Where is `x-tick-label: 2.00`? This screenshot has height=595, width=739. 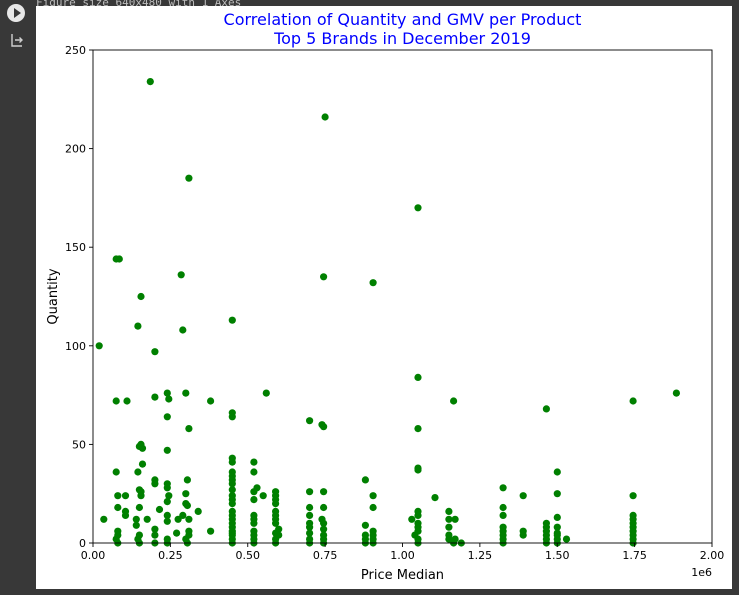
x-tick-label: 2.00 is located at coordinates (712, 555).